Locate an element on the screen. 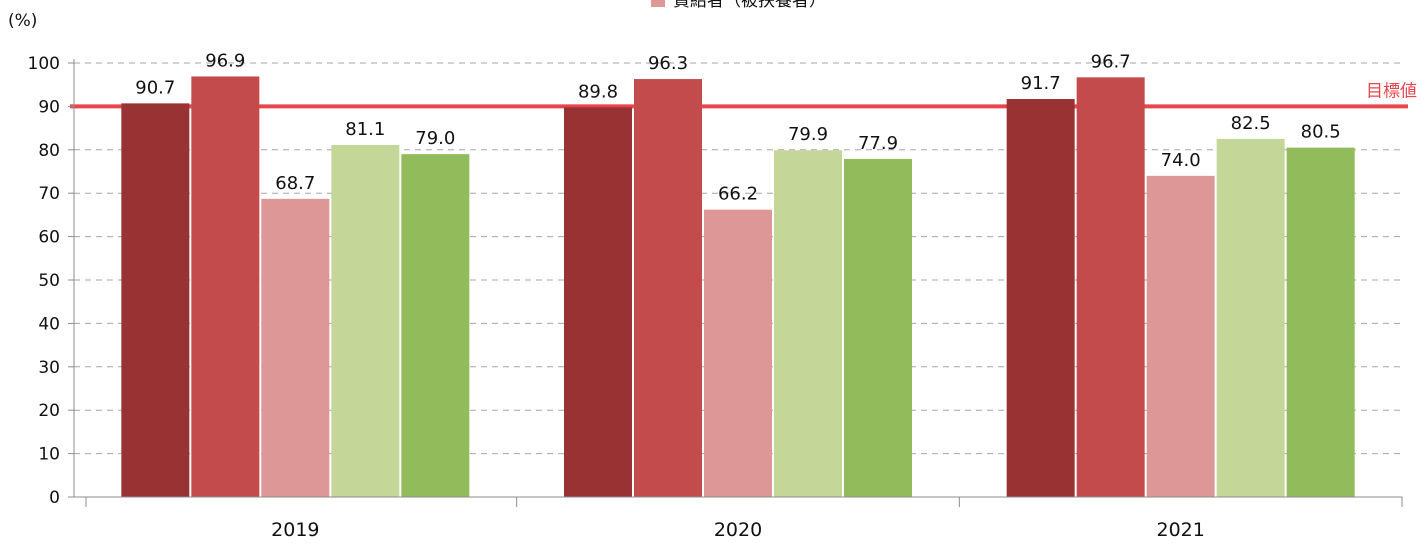 This screenshot has width=1428, height=544. y-tick-label: 90 is located at coordinates (49, 107).